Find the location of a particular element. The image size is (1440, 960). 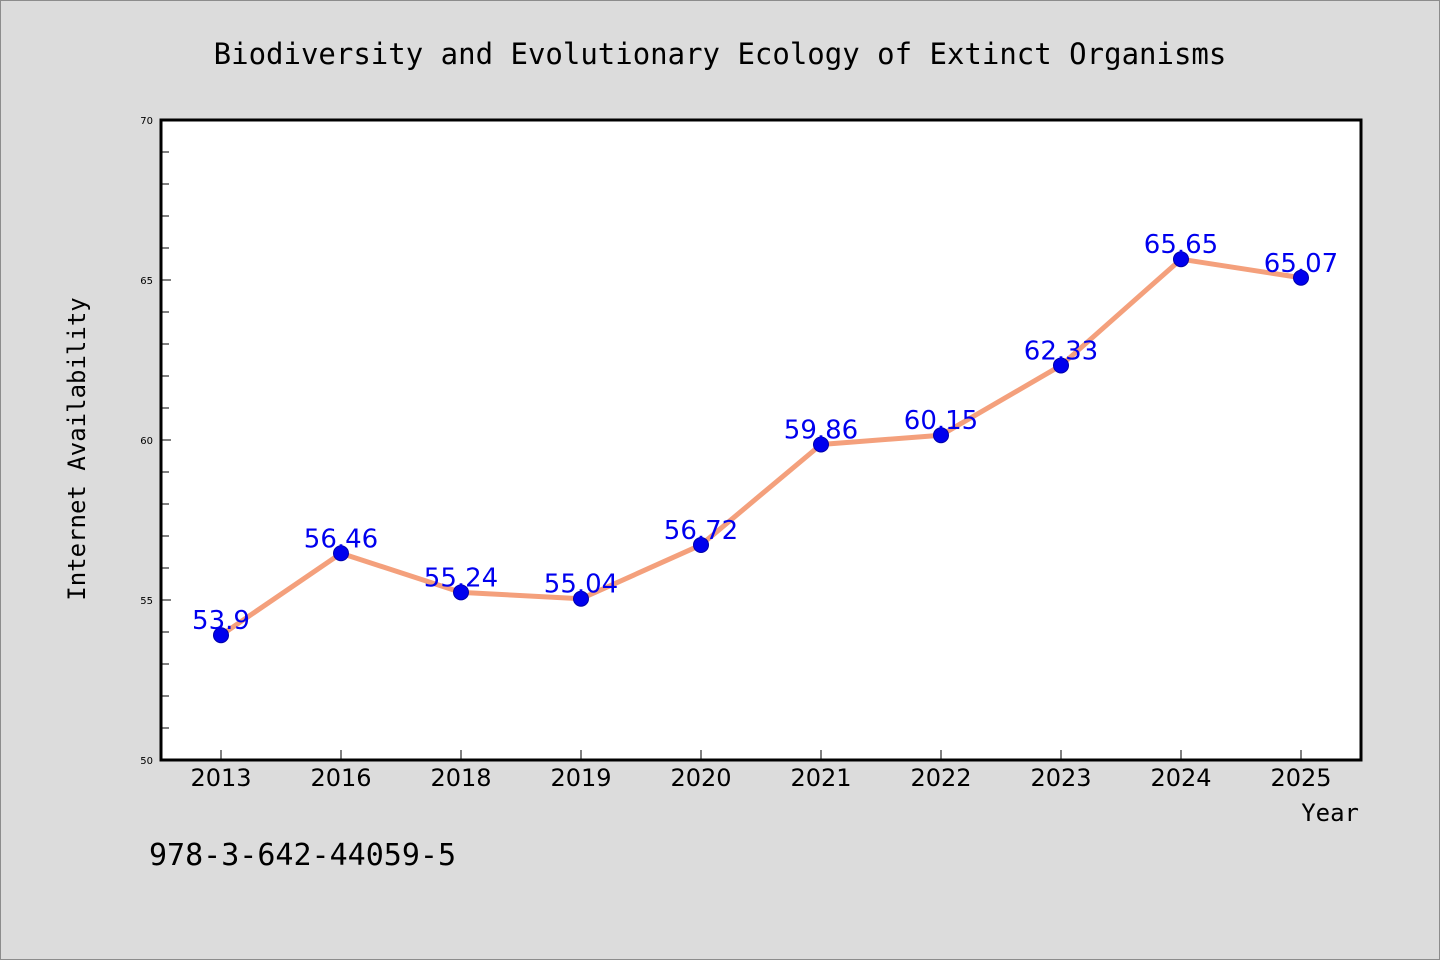

data-label: 60.15 is located at coordinates (941, 421).